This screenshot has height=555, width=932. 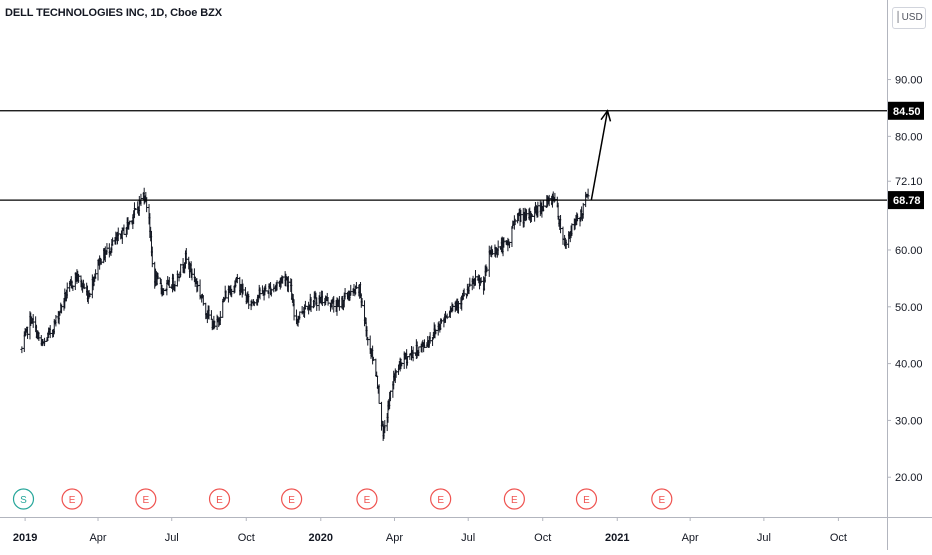 I want to click on y-tick-label: 90.00, so click(x=909, y=81).